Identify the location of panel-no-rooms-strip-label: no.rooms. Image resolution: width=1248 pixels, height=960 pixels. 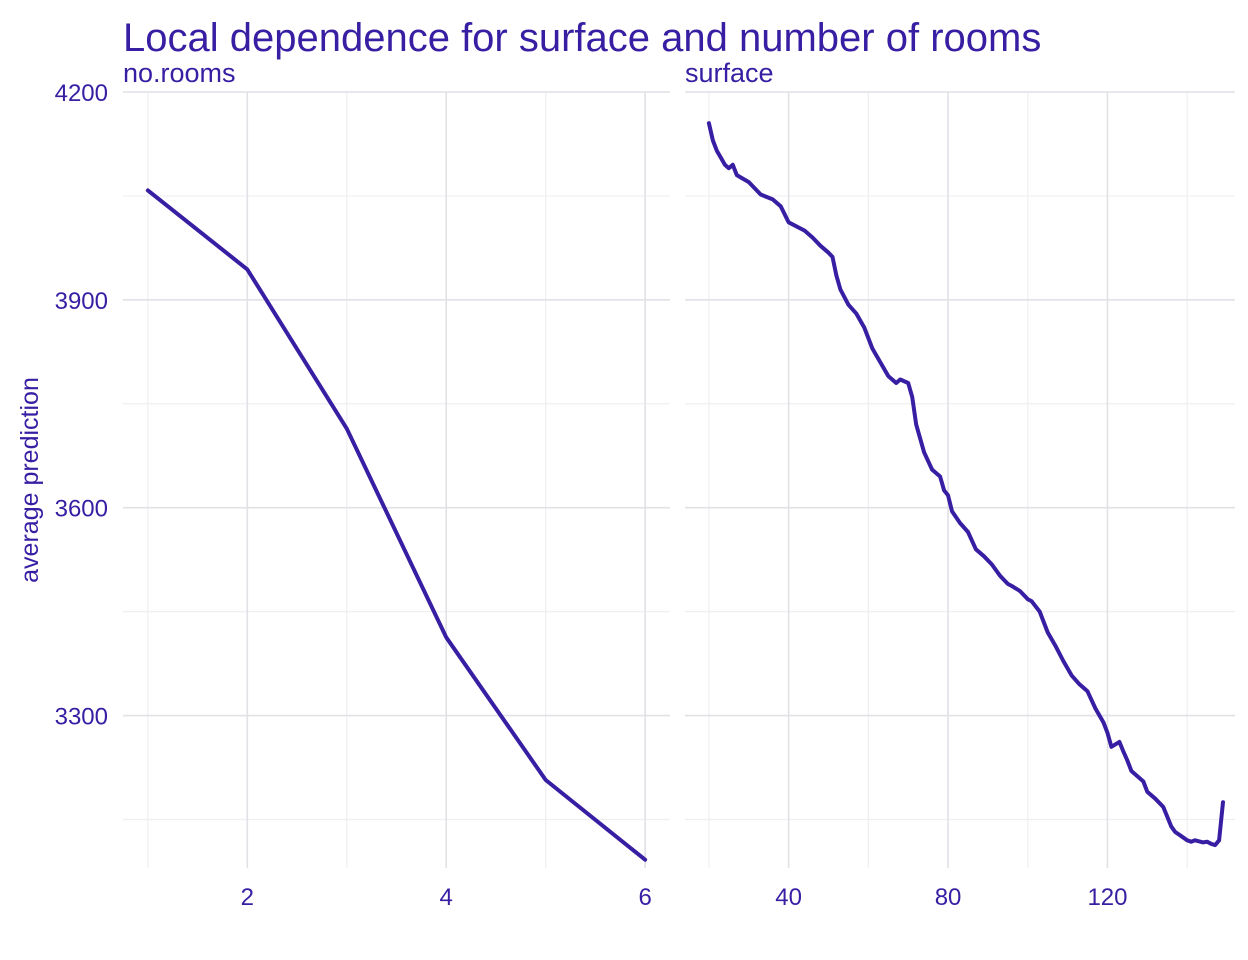
(179, 73).